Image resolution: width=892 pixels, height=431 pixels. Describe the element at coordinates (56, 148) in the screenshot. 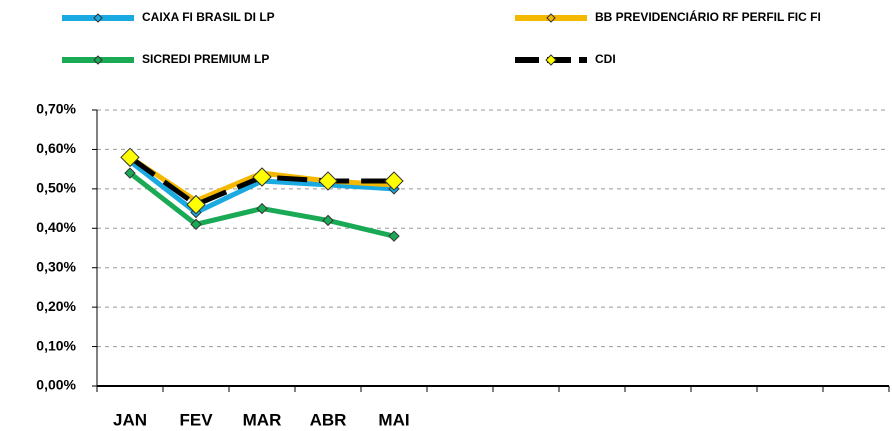

I see `y-tick-label: 0,60%` at that location.